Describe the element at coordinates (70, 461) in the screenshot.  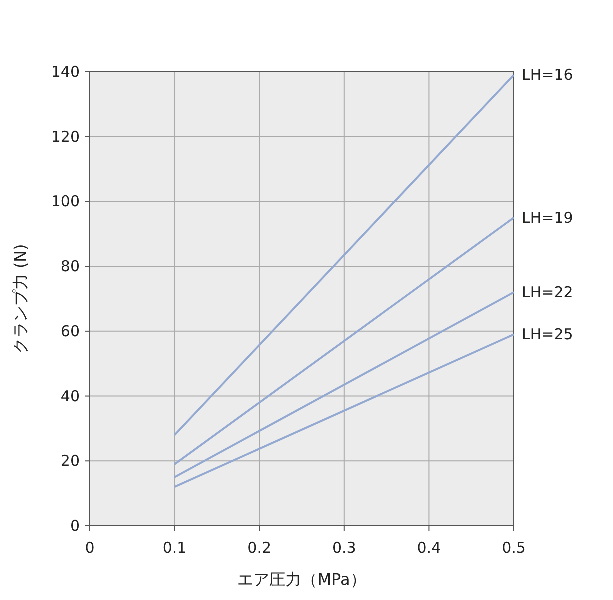
I see `y-tick-label: 20` at that location.